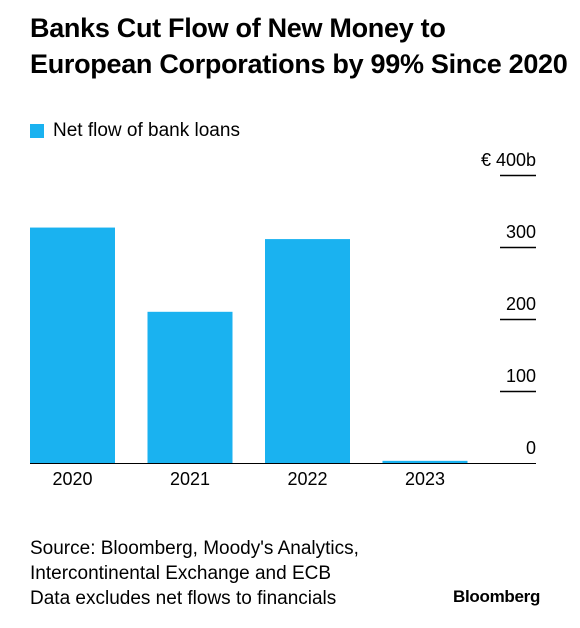 This screenshot has width=580, height=628. Describe the element at coordinates (521, 304) in the screenshot. I see `y-tick-label: 200` at that location.